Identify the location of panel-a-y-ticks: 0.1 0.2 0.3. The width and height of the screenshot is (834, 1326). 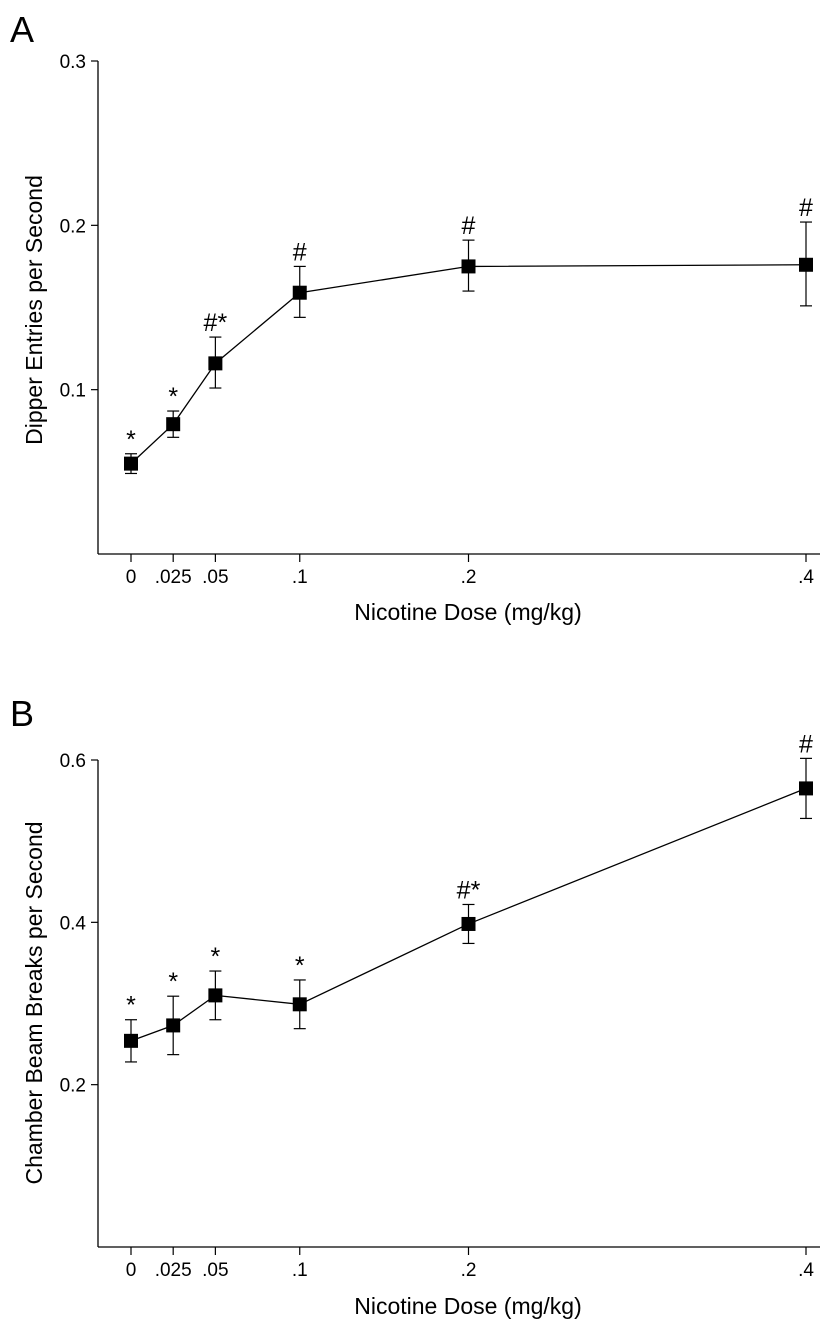
(79, 227).